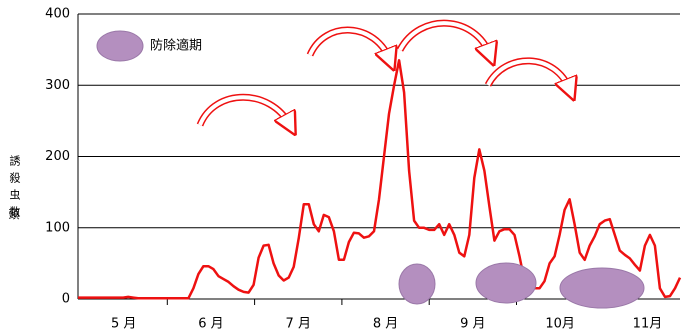  I want to click on legend-ellipse, so click(120, 46).